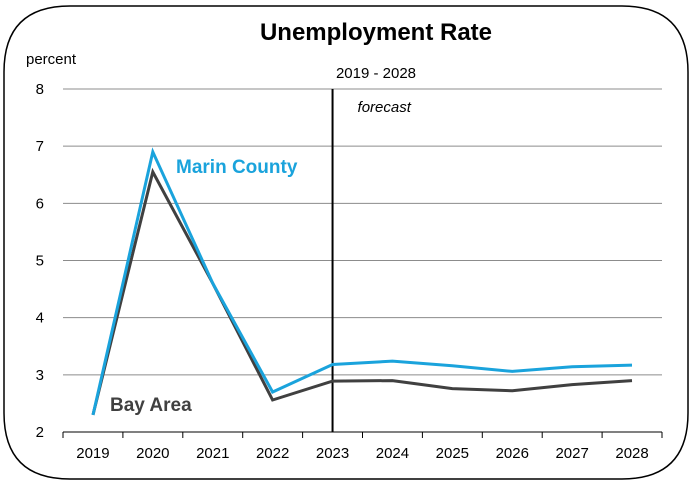 The image size is (692, 483). What do you see at coordinates (212, 453) in the screenshot?
I see `x-tick-label: 2021` at bounding box center [212, 453].